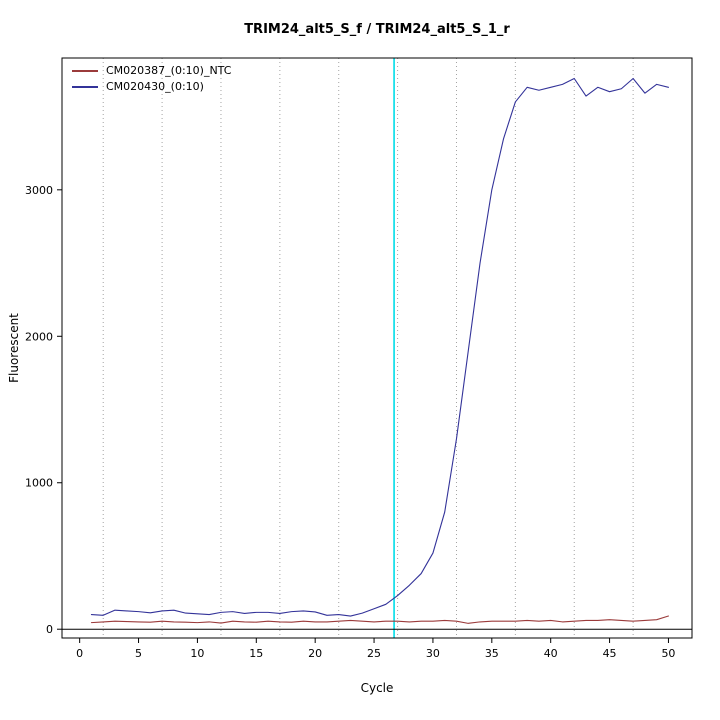  What do you see at coordinates (79, 653) in the screenshot?
I see `x-tick-label: 0` at bounding box center [79, 653].